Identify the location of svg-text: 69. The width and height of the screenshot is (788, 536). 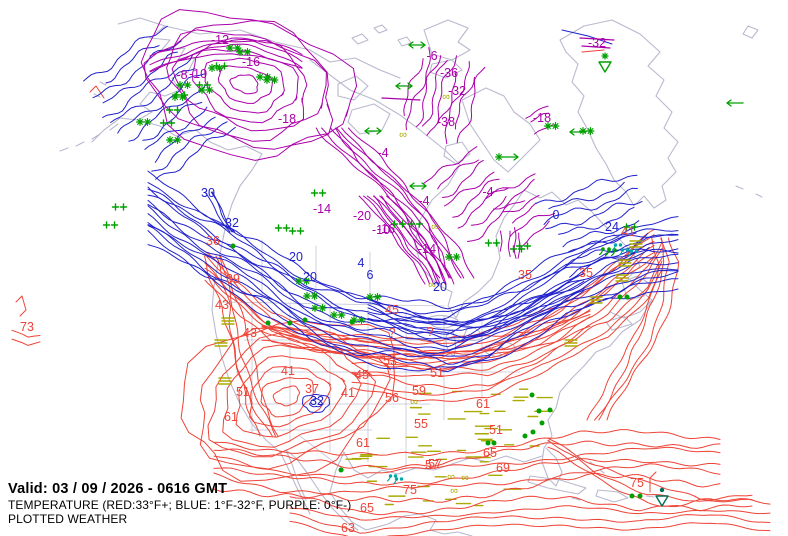
(503, 468).